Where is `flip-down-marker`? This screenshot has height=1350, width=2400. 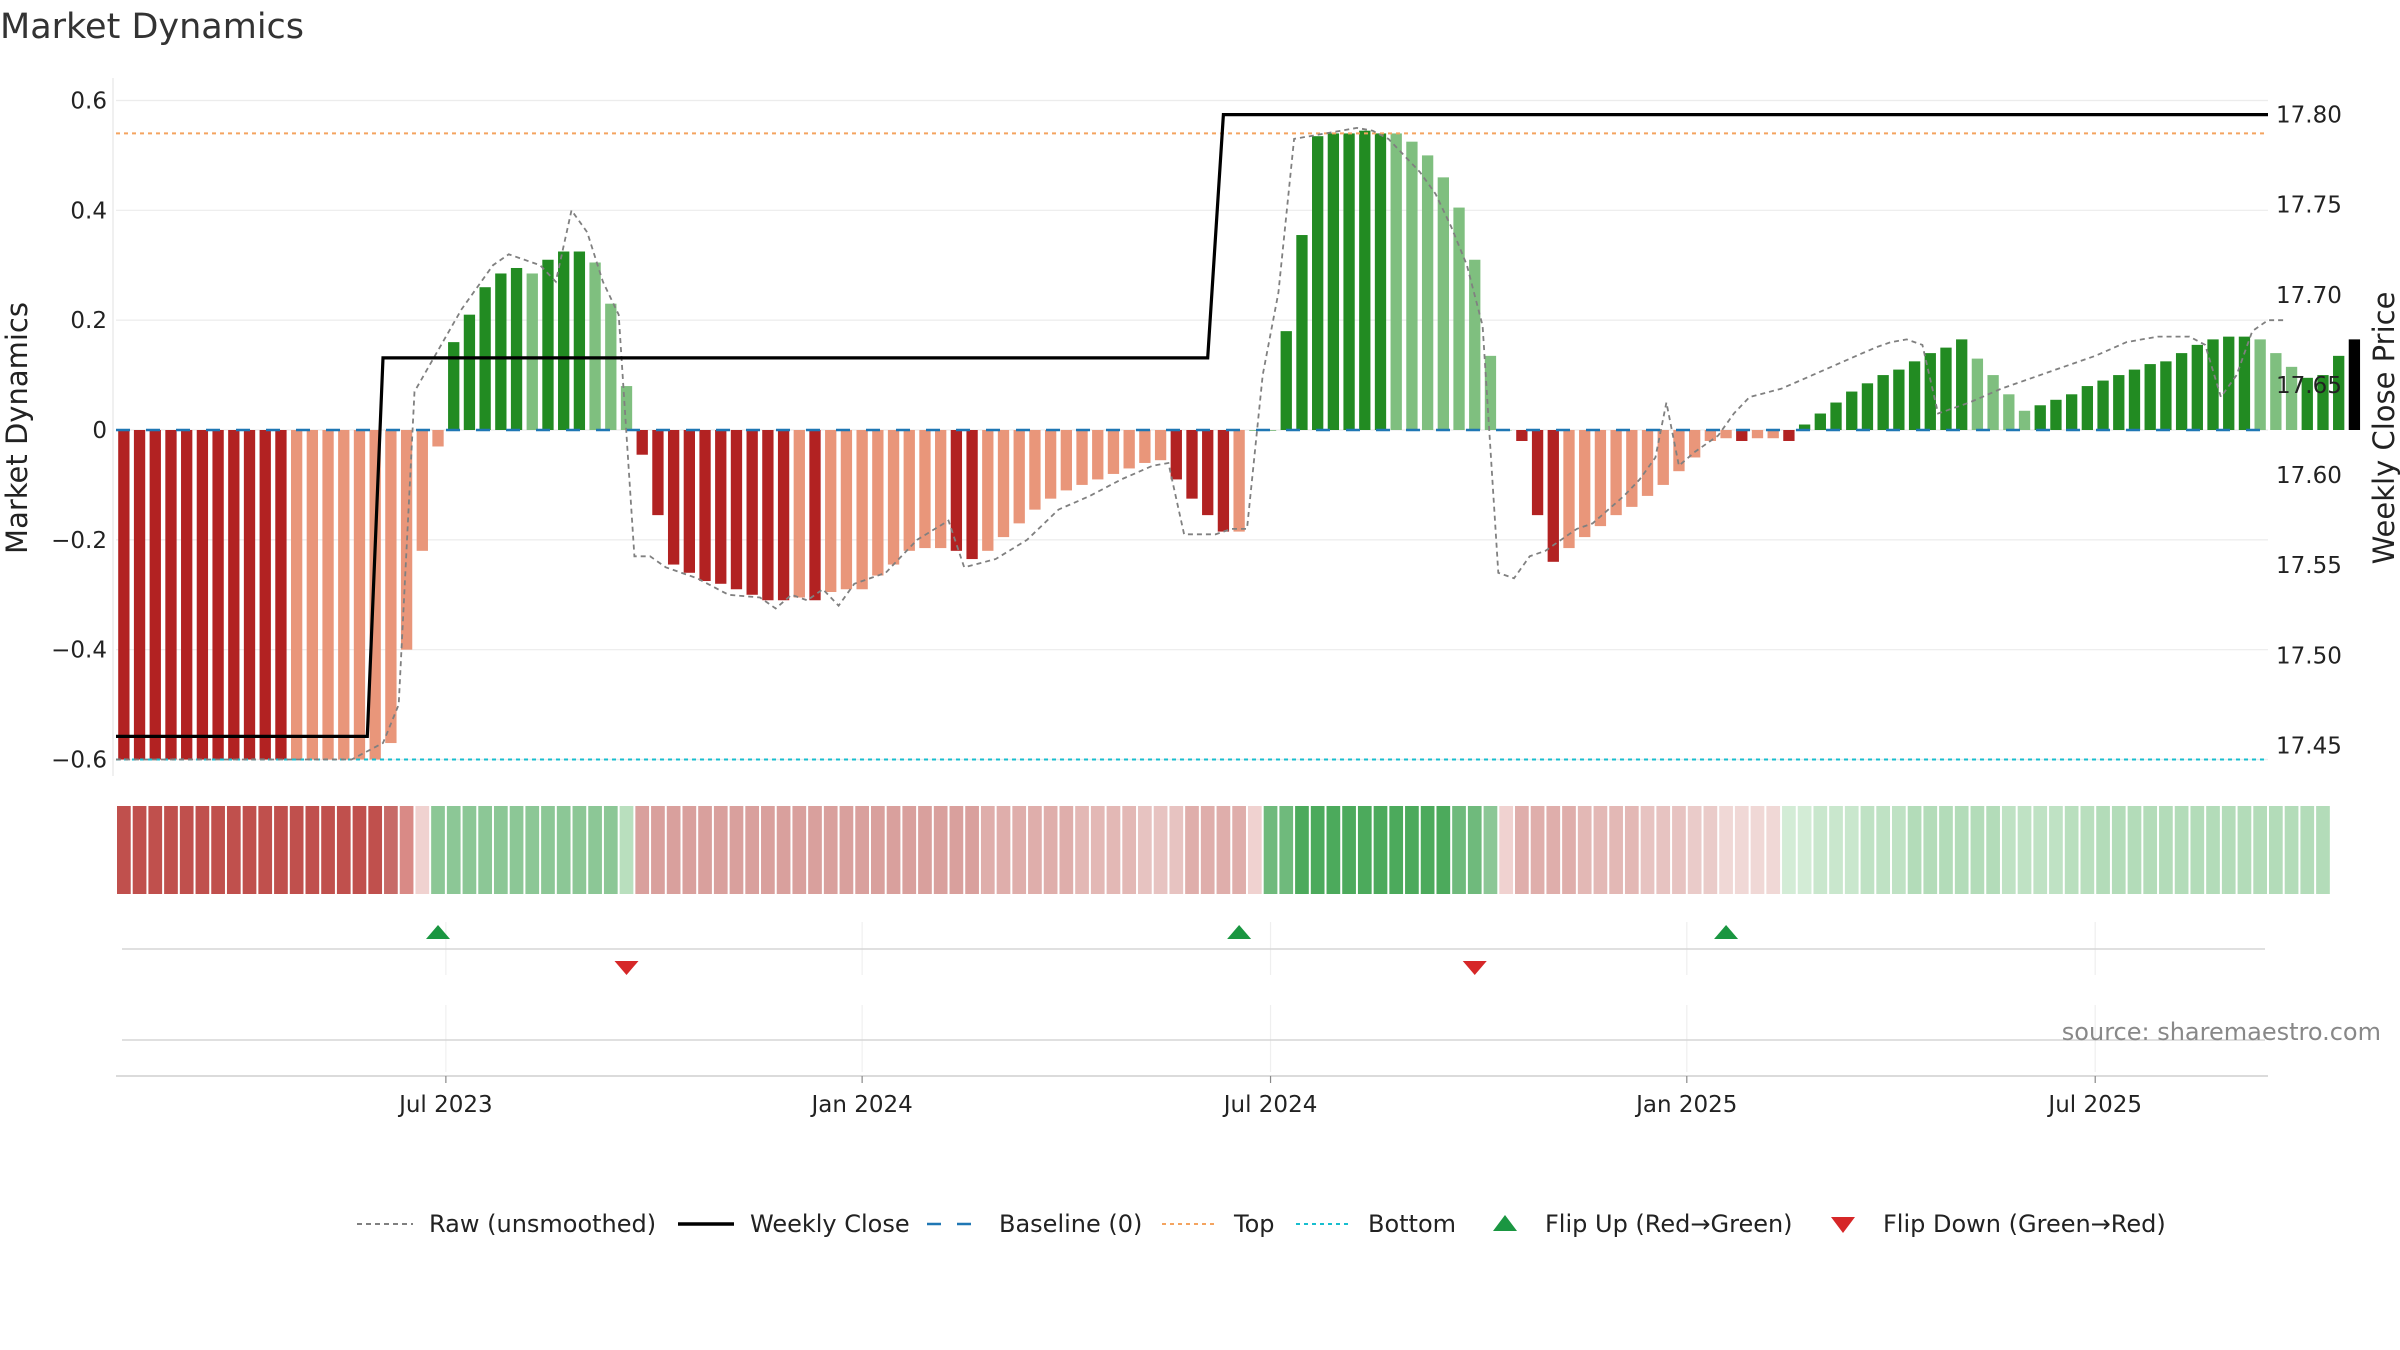
flip-down-marker is located at coordinates (1474, 968).